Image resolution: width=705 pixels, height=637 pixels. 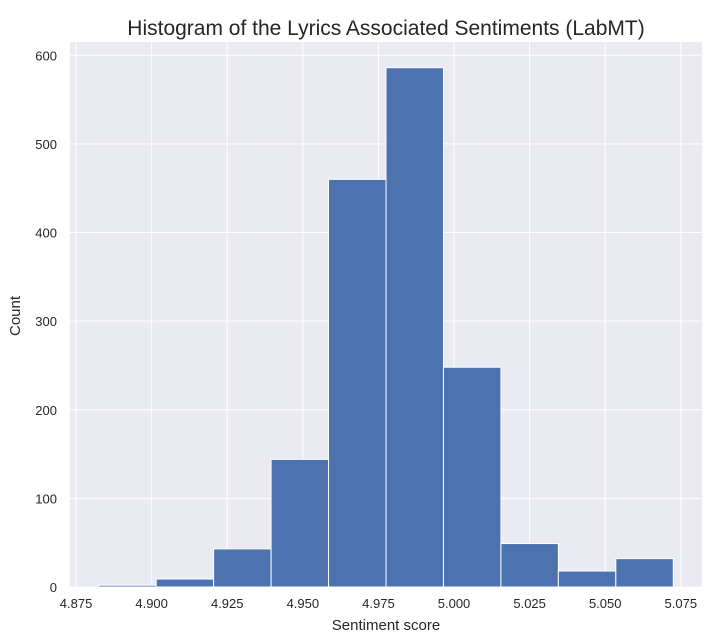 What do you see at coordinates (151, 603) in the screenshot?
I see `x-tick-label: 4.900` at bounding box center [151, 603].